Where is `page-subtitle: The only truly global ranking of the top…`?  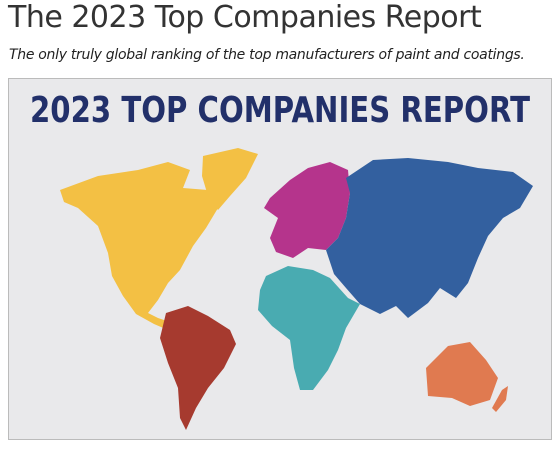 page-subtitle: The only truly global ranking of the top… is located at coordinates (267, 55).